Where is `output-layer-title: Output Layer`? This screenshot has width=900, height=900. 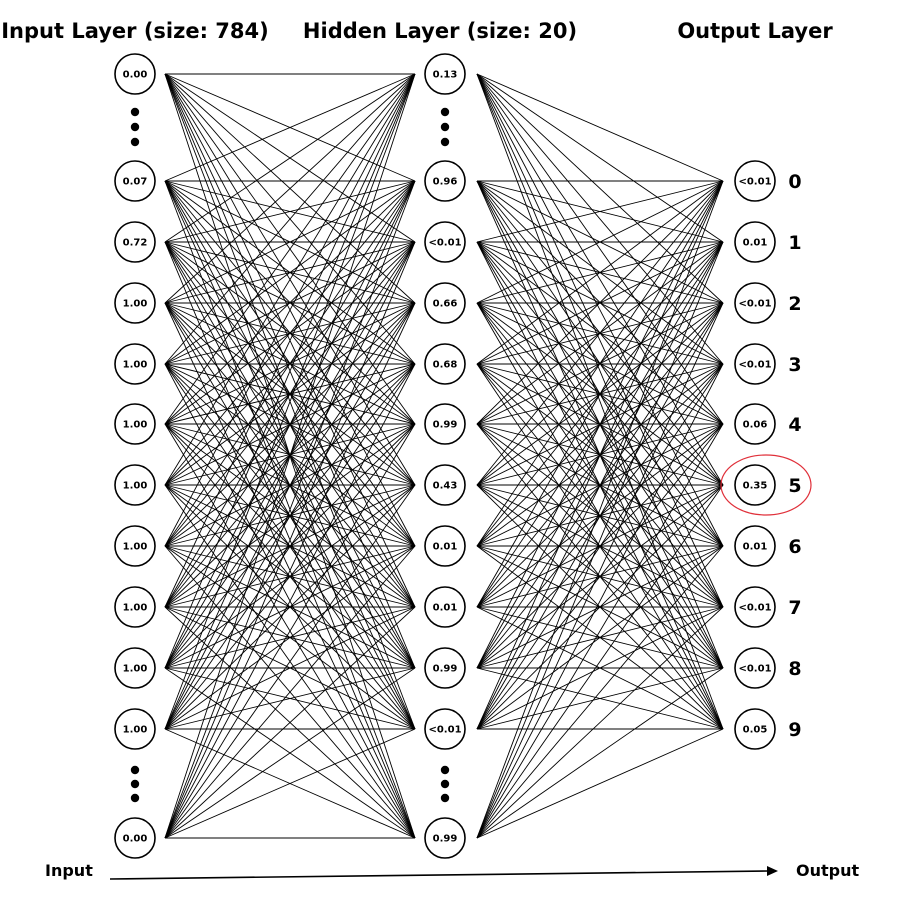 output-layer-title: Output Layer is located at coordinates (755, 31).